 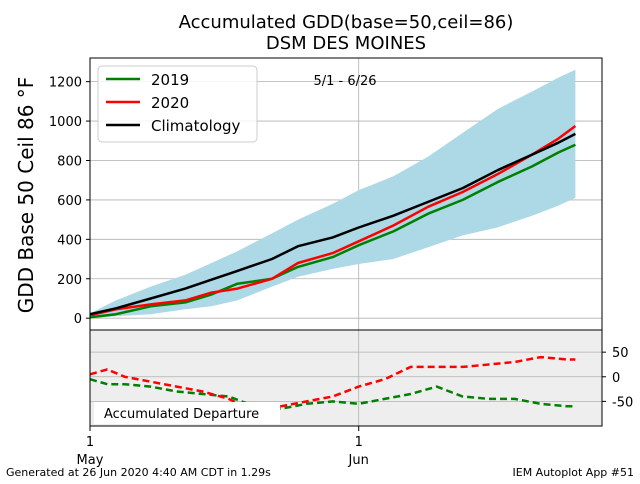 What do you see at coordinates (332, 394) in the screenshot?
I see `departure-line-2019` at bounding box center [332, 394].